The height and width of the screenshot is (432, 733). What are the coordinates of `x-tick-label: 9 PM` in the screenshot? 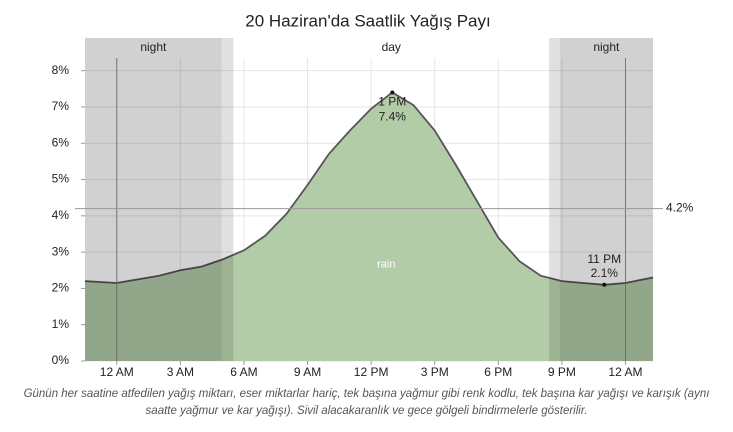 It's located at (562, 372).